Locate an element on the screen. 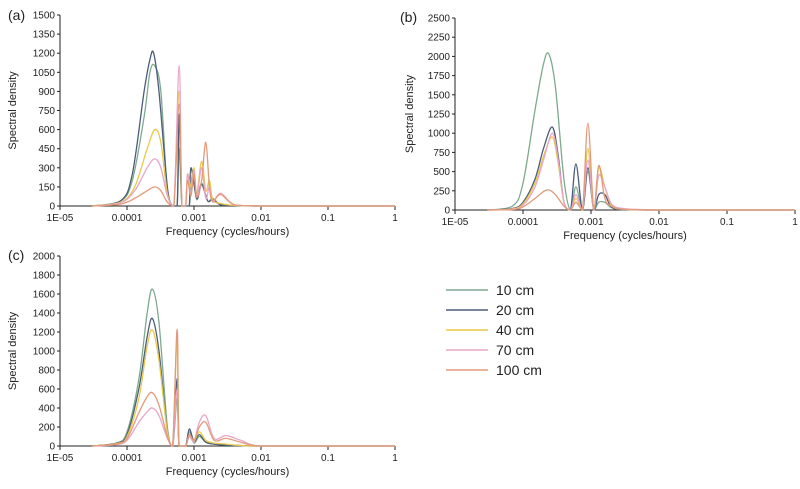 The height and width of the screenshot is (489, 800). y-tick-label: 500 is located at coordinates (441, 172).